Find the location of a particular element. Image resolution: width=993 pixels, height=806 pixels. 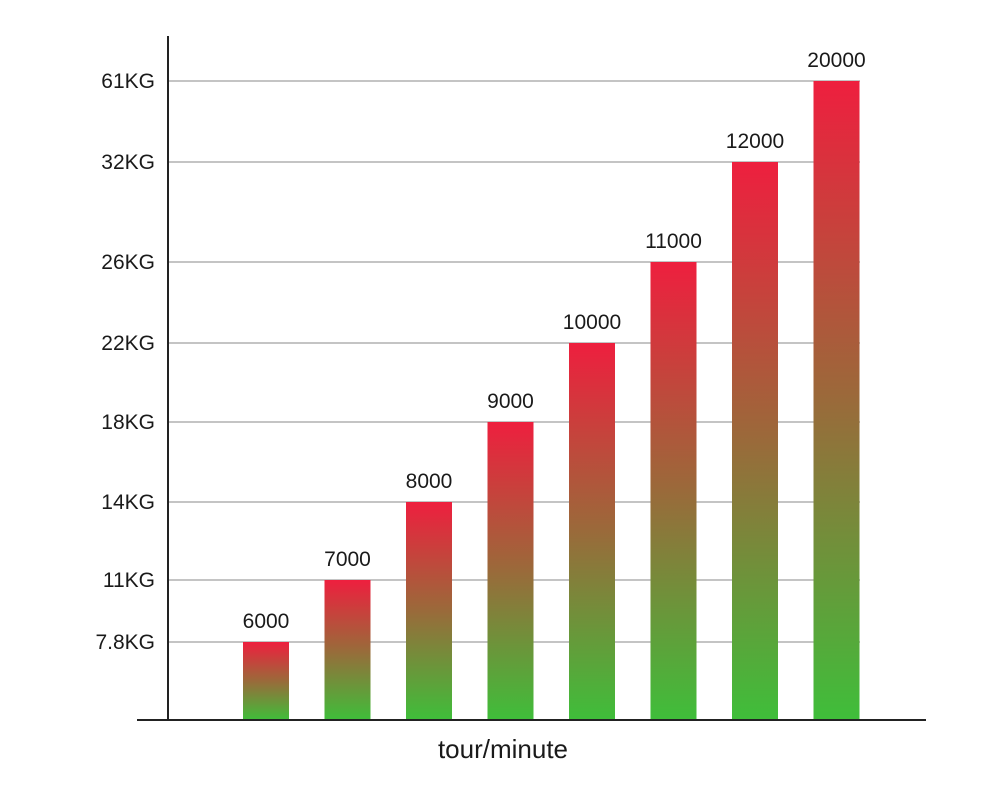

y-tick-label: 18KG is located at coordinates (128, 422).